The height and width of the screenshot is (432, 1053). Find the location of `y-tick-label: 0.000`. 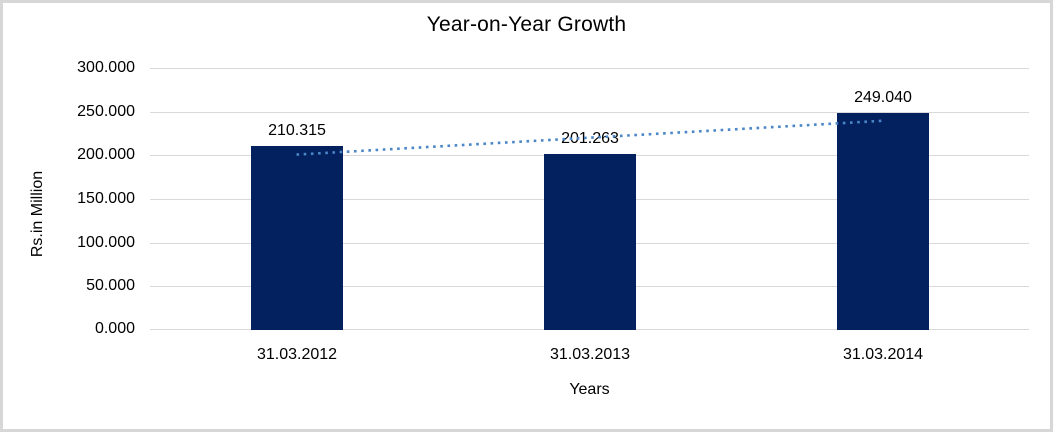

y-tick-label: 0.000 is located at coordinates (114, 328).